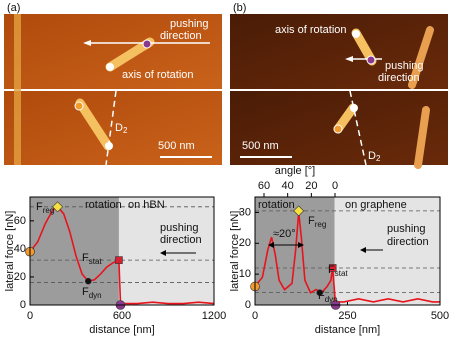 Image resolution: width=452 pixels, height=342 pixels. I want to click on region, so click(166, 251).